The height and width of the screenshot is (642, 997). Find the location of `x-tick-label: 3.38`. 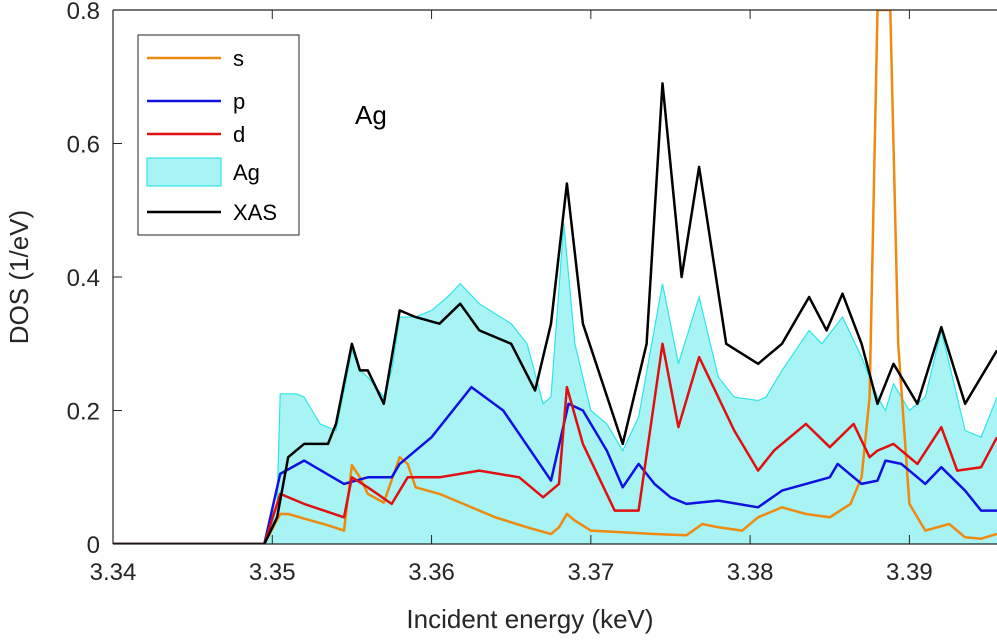

x-tick-label: 3.38 is located at coordinates (750, 572).